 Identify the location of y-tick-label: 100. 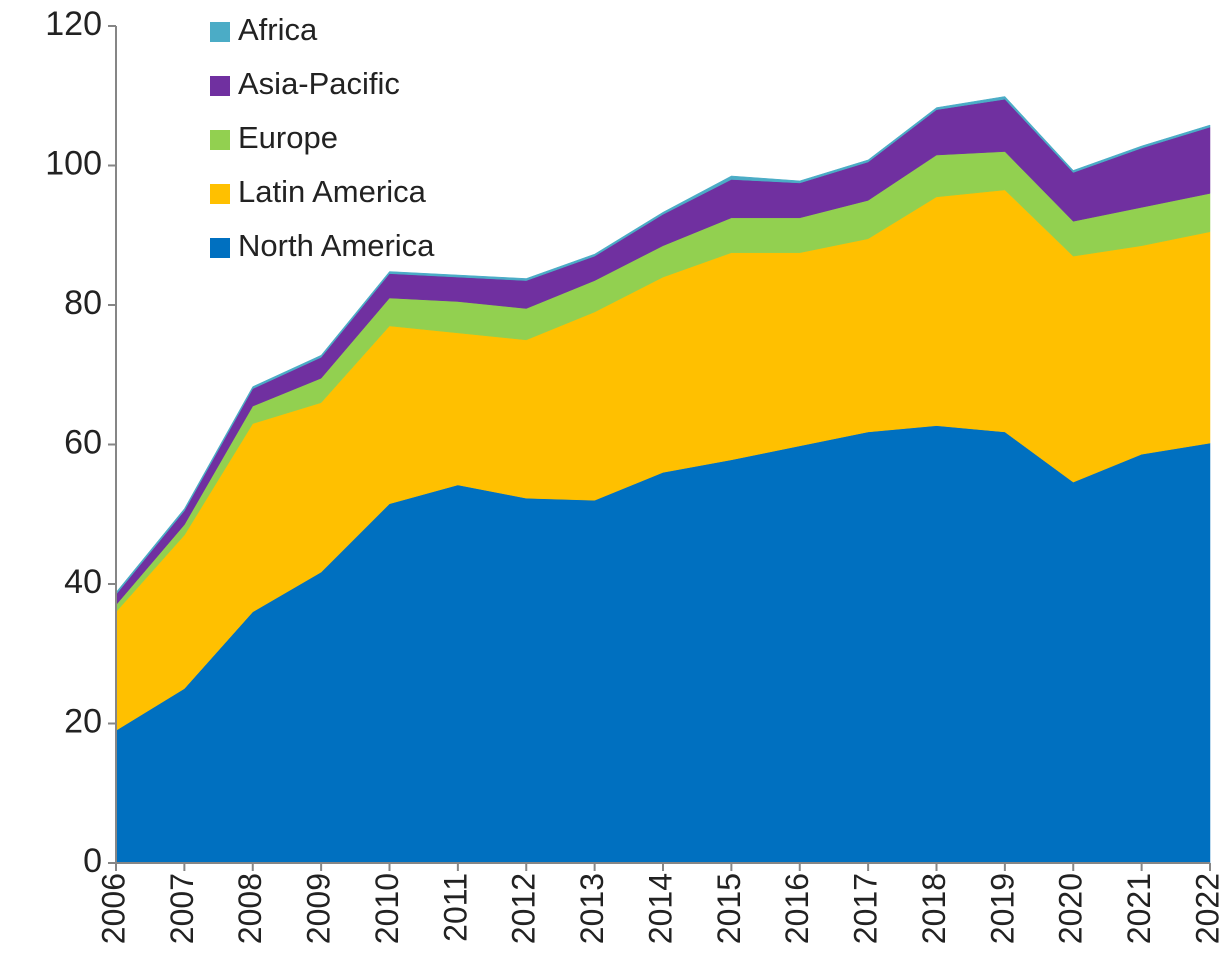
(73, 163).